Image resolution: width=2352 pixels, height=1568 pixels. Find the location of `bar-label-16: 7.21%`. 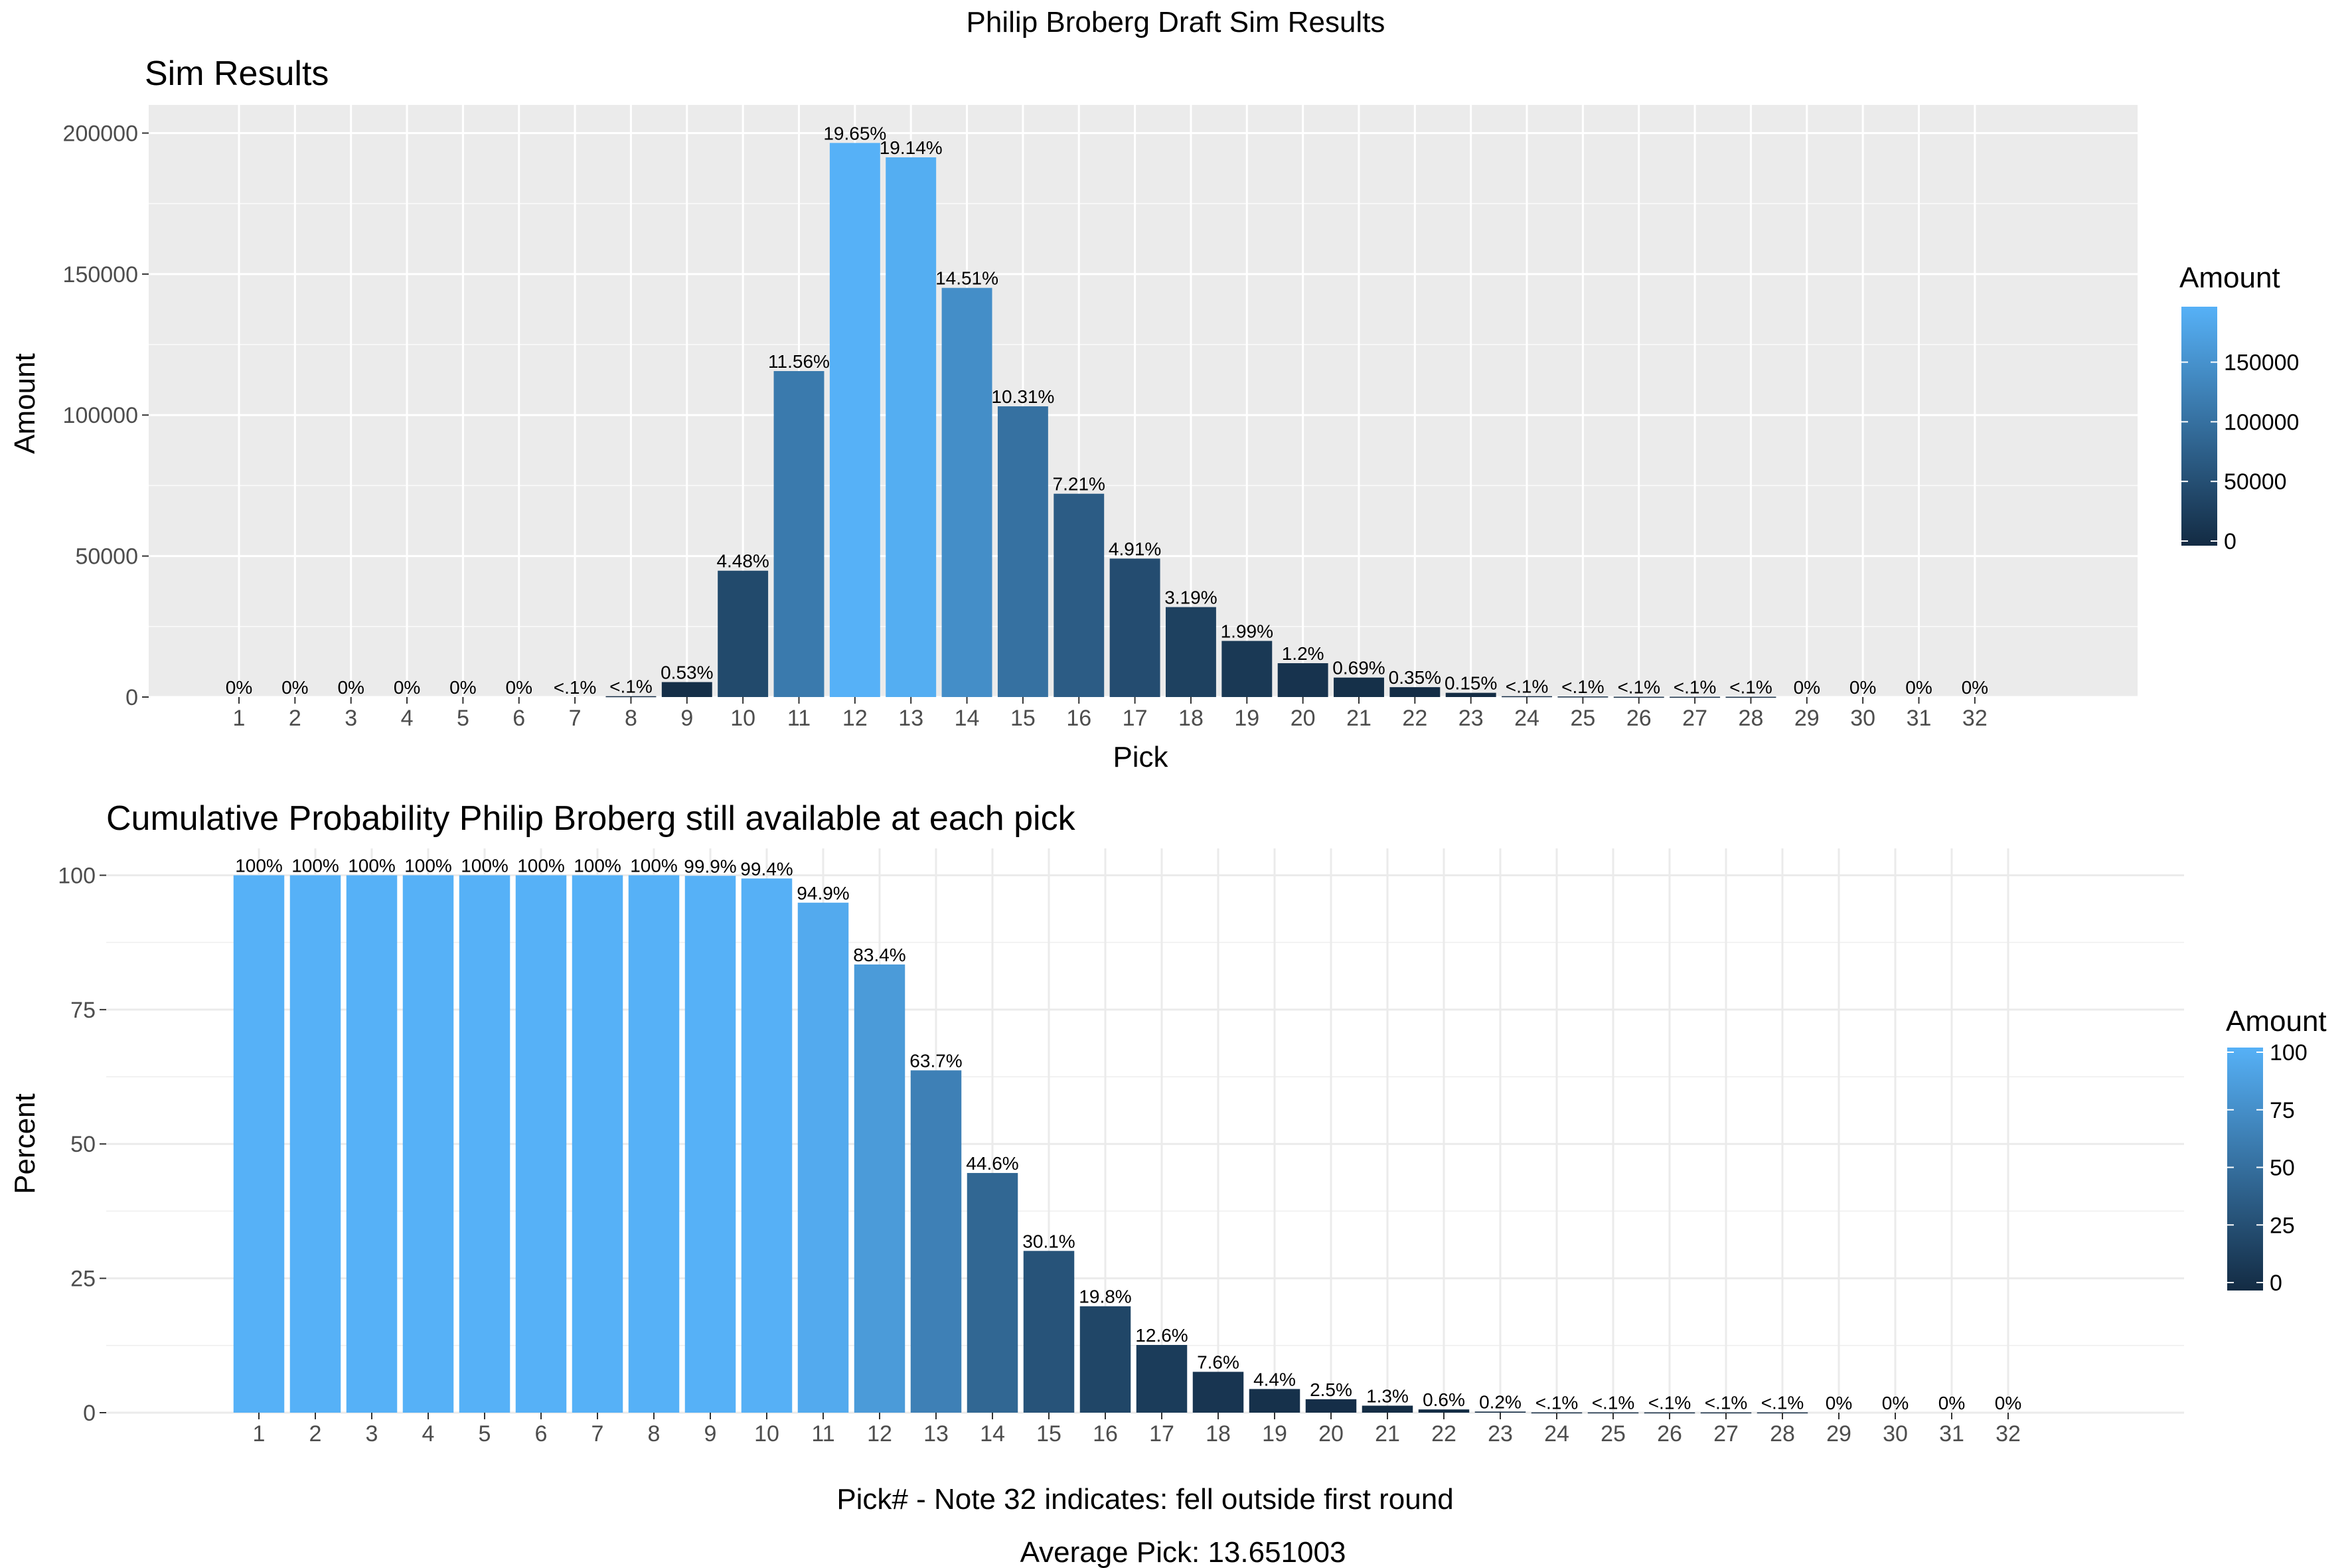

bar-label-16: 7.21% is located at coordinates (1079, 485).